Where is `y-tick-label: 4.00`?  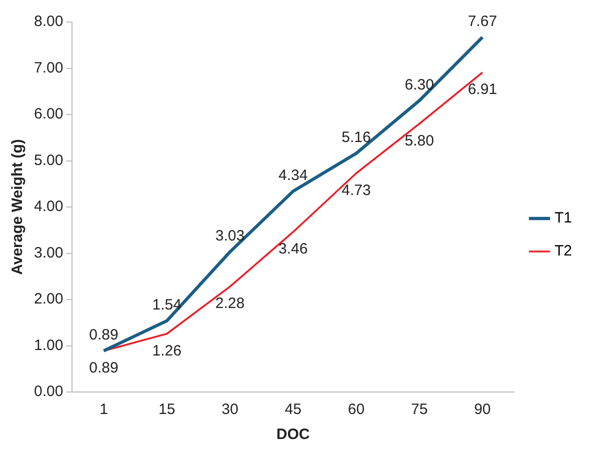
y-tick-label: 4.00 is located at coordinates (49, 207).